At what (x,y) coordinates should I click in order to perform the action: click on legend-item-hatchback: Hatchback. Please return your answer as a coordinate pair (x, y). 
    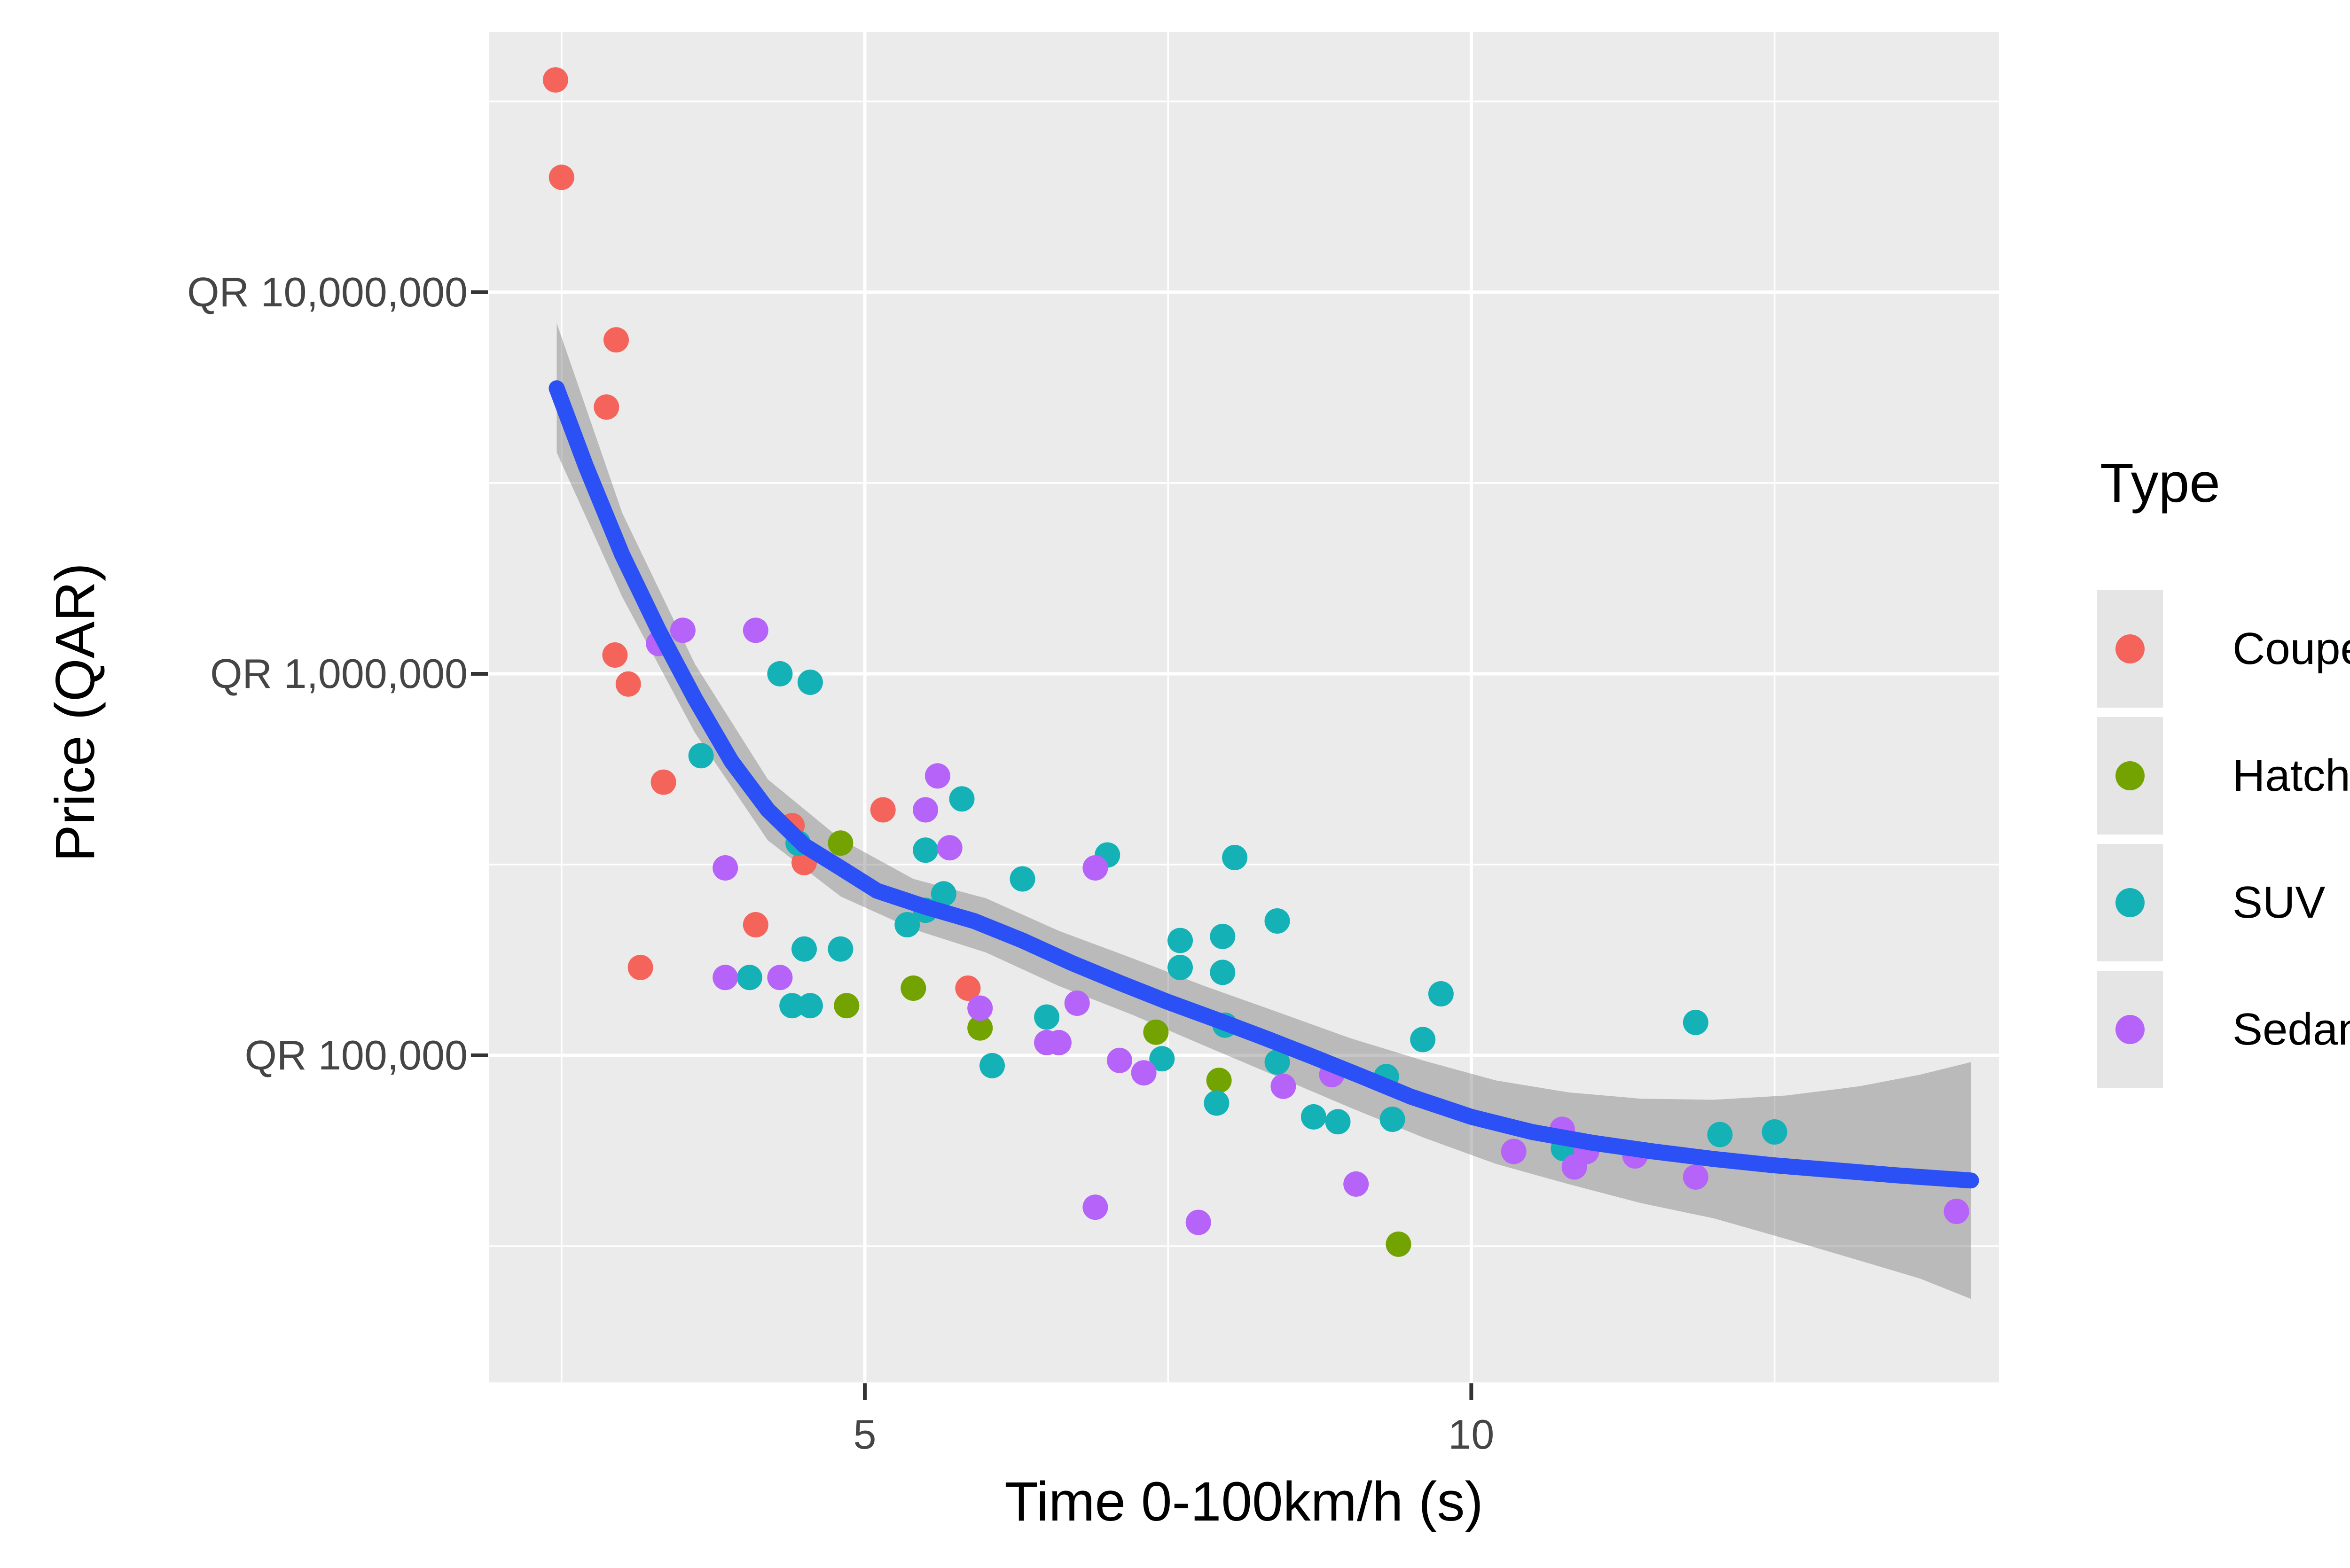
    Looking at the image, I should click on (2218, 776).